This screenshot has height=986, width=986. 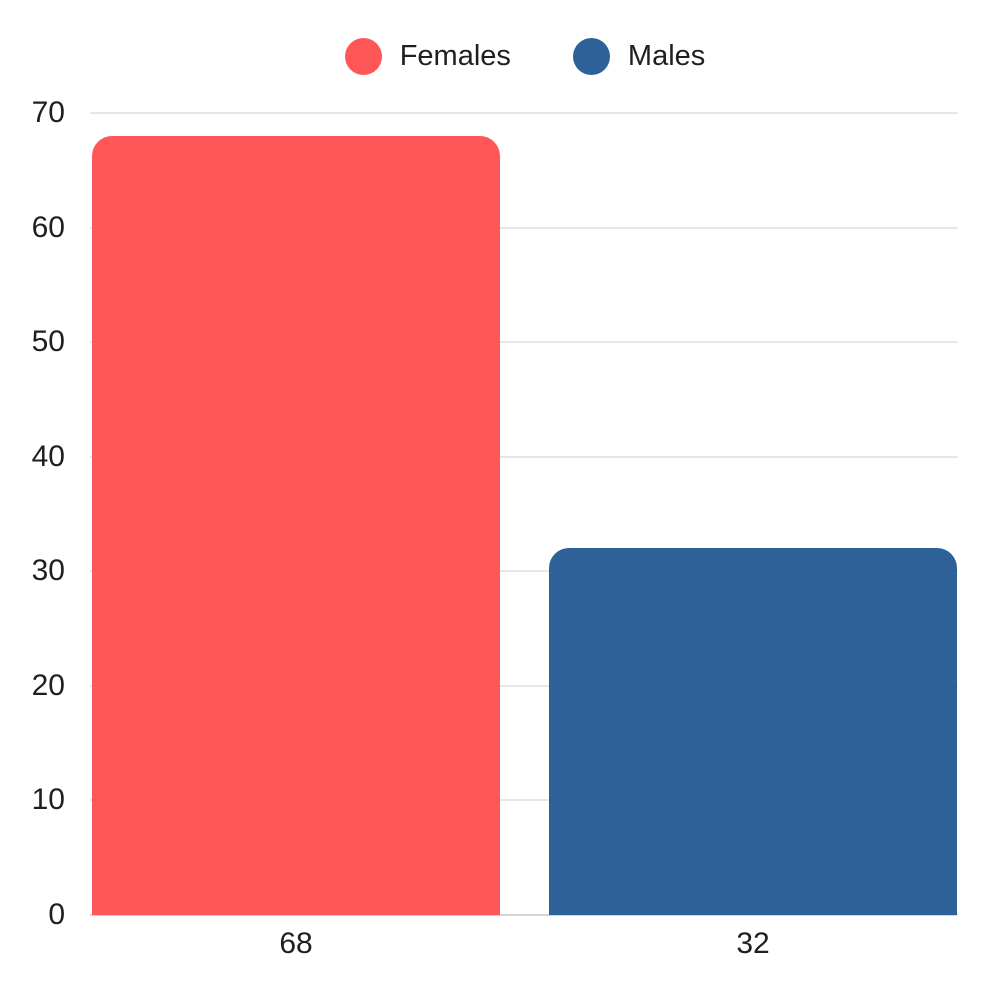 What do you see at coordinates (591, 56) in the screenshot?
I see `legend-swatch-males-icon` at bounding box center [591, 56].